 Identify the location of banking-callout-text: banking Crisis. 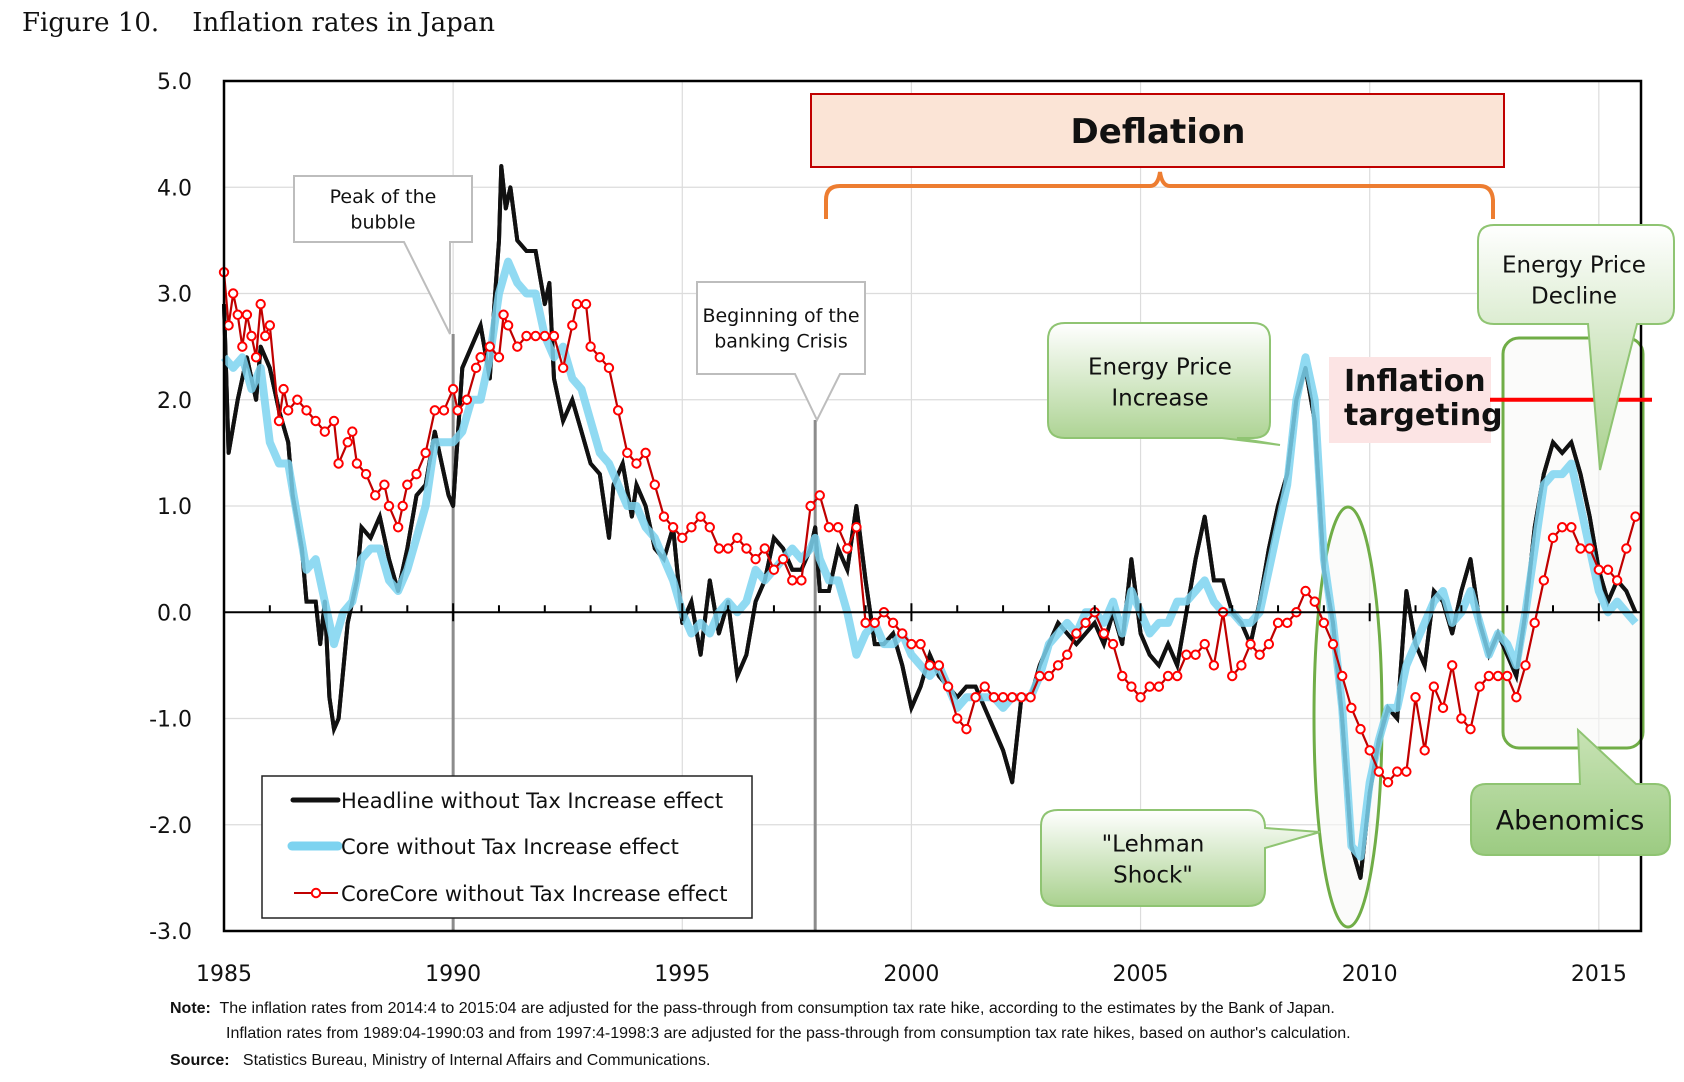
(781, 341).